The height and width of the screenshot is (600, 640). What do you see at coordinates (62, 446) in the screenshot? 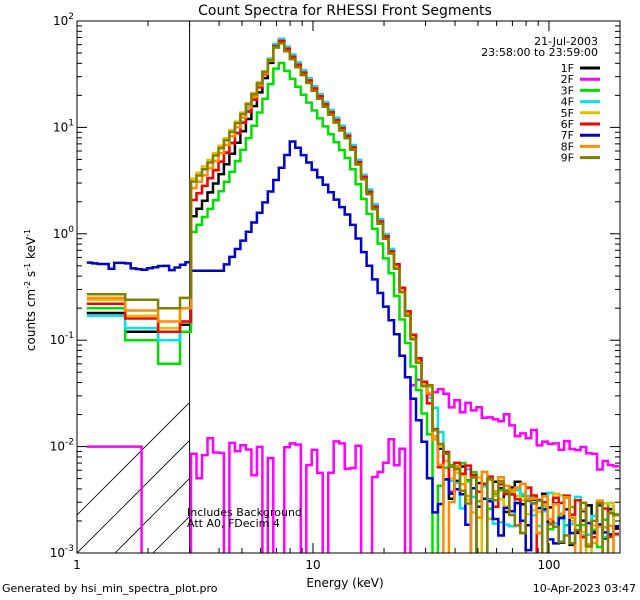
I see `y-tick-label: 10⁻²` at bounding box center [62, 446].